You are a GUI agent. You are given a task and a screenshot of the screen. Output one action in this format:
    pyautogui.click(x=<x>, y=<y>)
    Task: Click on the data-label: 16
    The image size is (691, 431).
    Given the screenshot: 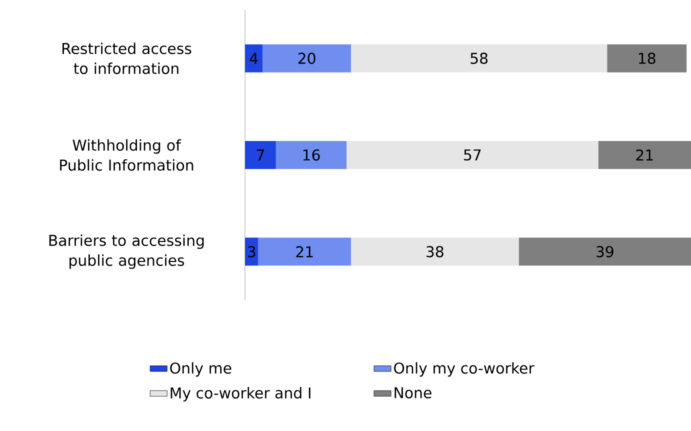 What is the action you would take?
    pyautogui.click(x=311, y=155)
    